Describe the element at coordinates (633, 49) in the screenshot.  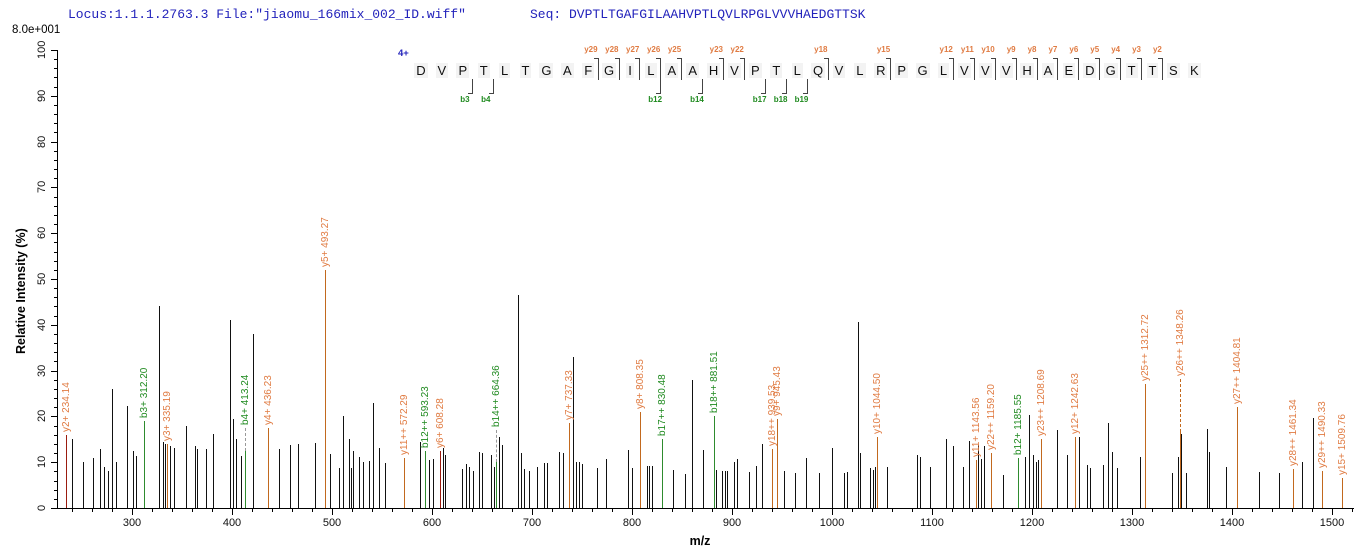
I see `y-ion-label: y27` at that location.